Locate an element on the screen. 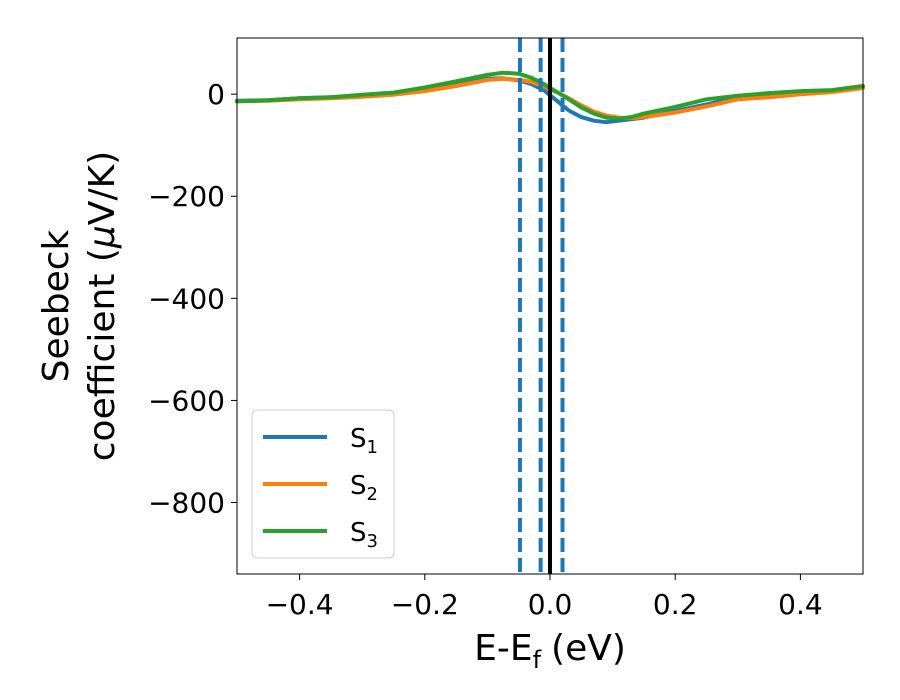 This screenshot has width=900, height=700. legend-label-s1: S1 is located at coordinates (364, 441).